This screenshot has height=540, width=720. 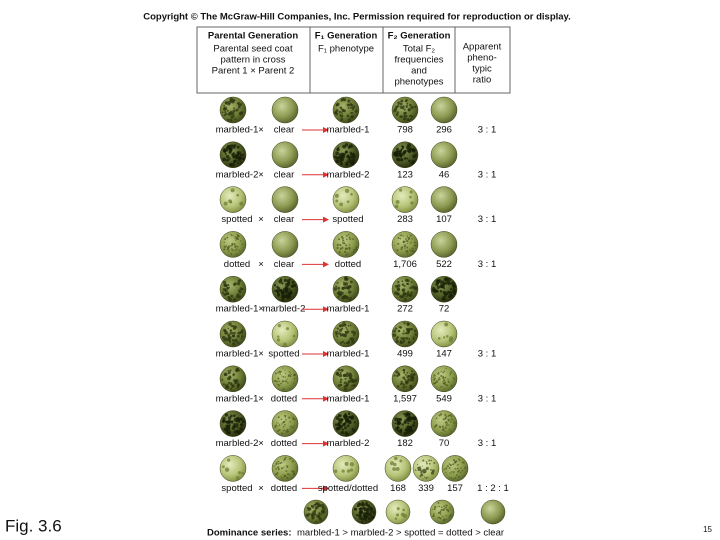 I want to click on parent2: clear, so click(x=284, y=174).